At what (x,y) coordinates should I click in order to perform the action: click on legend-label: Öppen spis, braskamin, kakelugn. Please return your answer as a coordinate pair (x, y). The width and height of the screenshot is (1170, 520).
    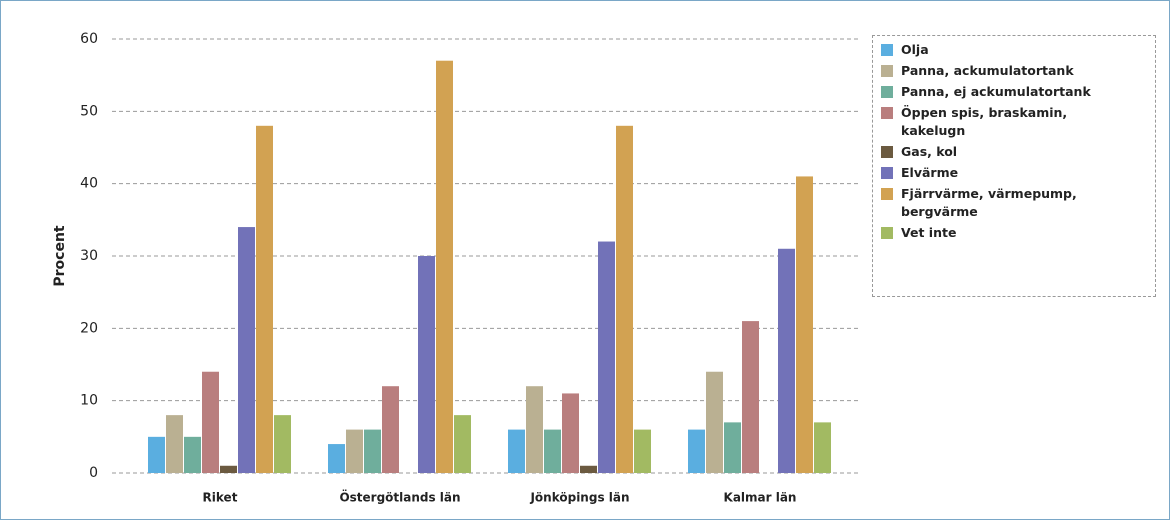
    Looking at the image, I should click on (984, 121).